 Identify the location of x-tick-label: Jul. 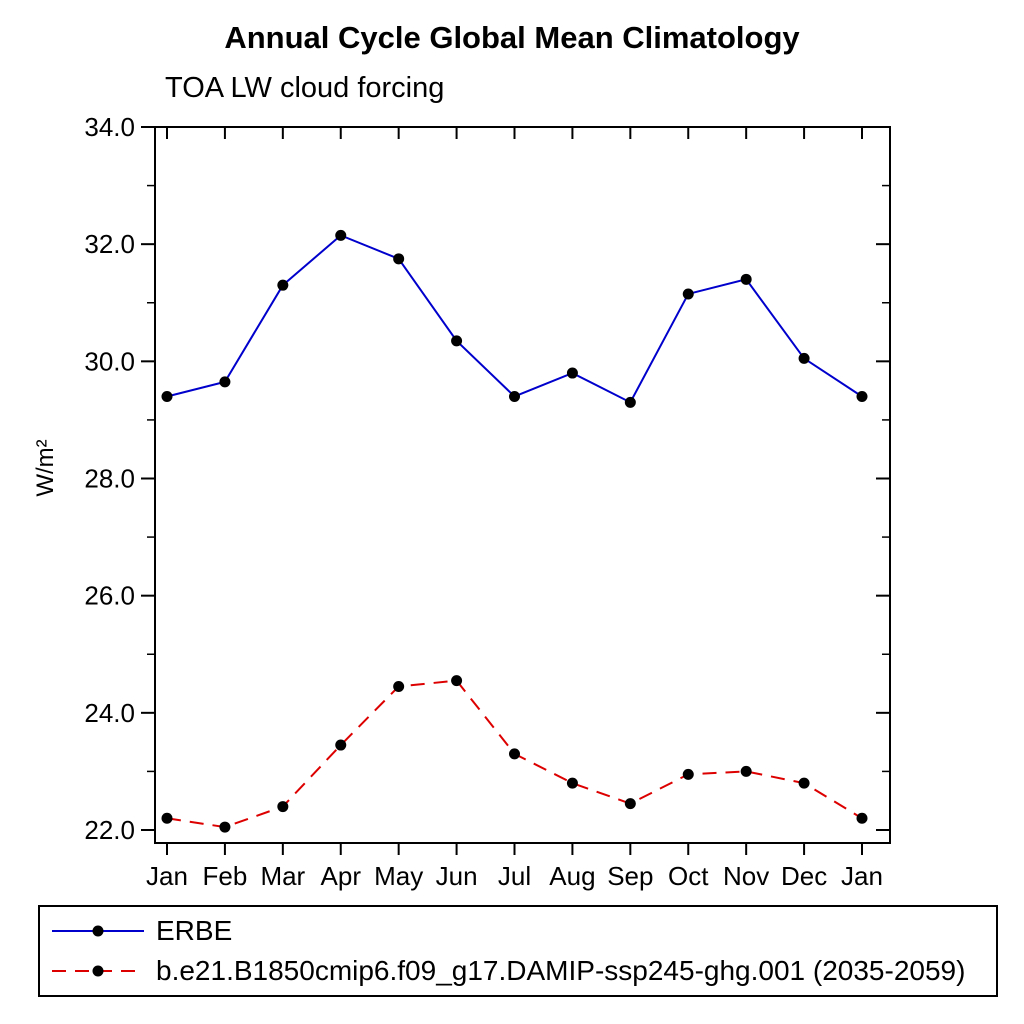
(514, 876).